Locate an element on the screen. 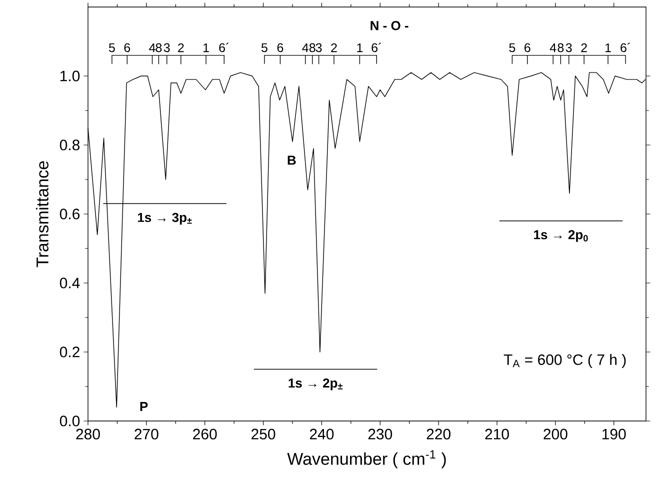 Image resolution: width=656 pixels, height=496 pixels. x-tick-label: 240 is located at coordinates (322, 434).